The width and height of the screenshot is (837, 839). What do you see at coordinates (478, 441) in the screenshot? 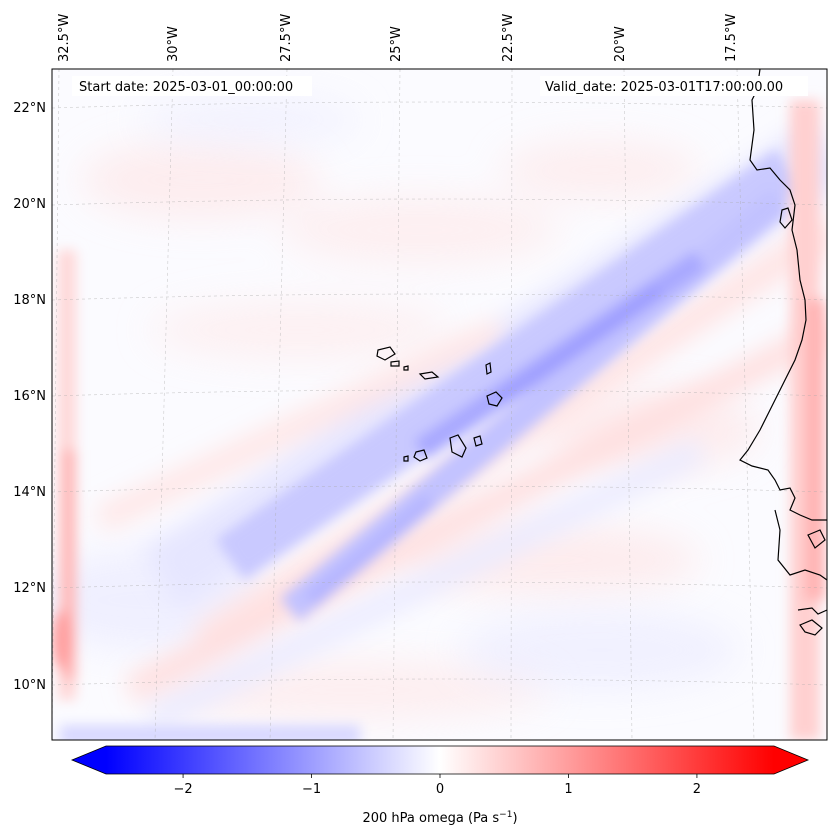
I see `maio-island` at bounding box center [478, 441].